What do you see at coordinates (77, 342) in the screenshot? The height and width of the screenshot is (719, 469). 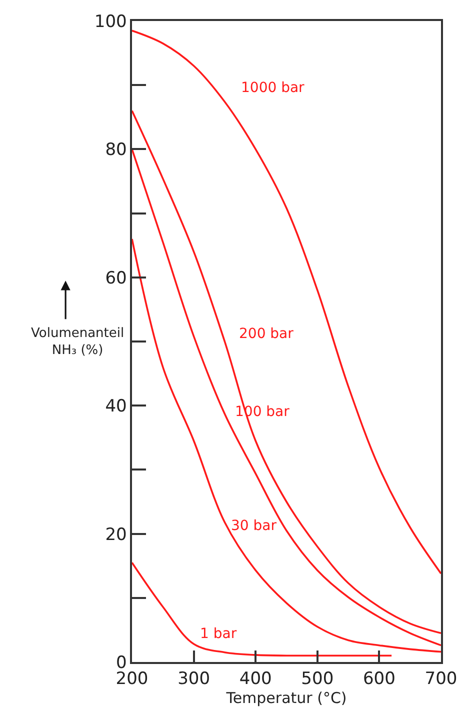 I see `y-axis-title: Volumenanteil NH₃ (%)` at bounding box center [77, 342].